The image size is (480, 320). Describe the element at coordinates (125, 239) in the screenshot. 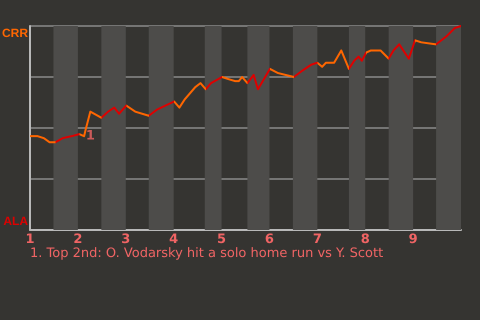

I see `x-tick-label: 3` at that location.